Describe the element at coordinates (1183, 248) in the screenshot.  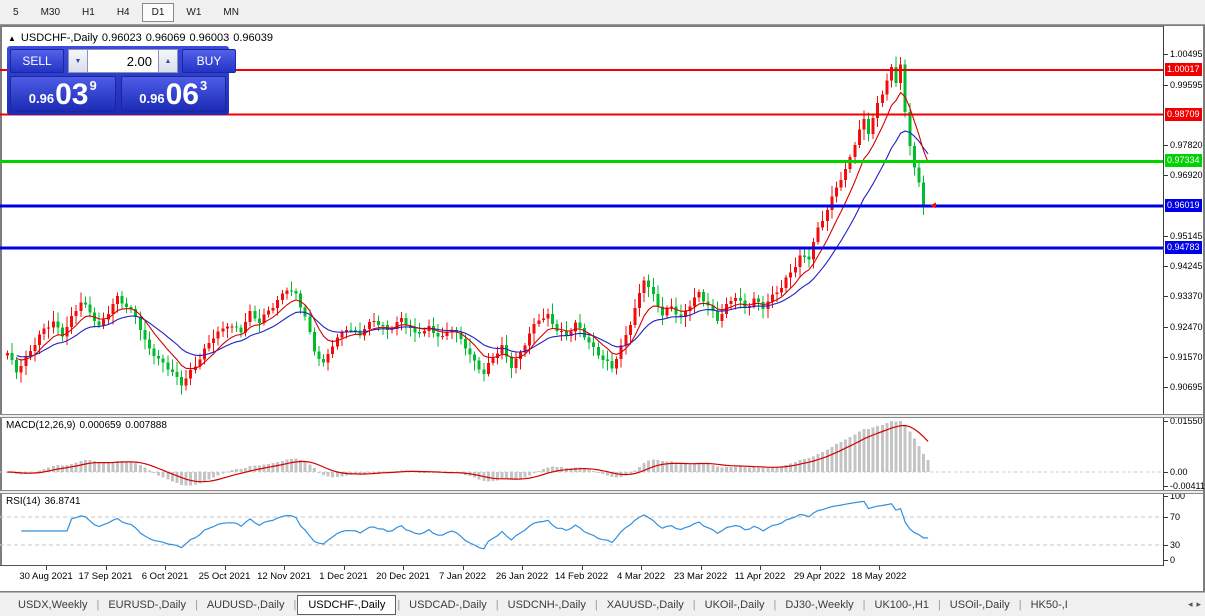
I see `level-price-label: 0.94783` at that location.